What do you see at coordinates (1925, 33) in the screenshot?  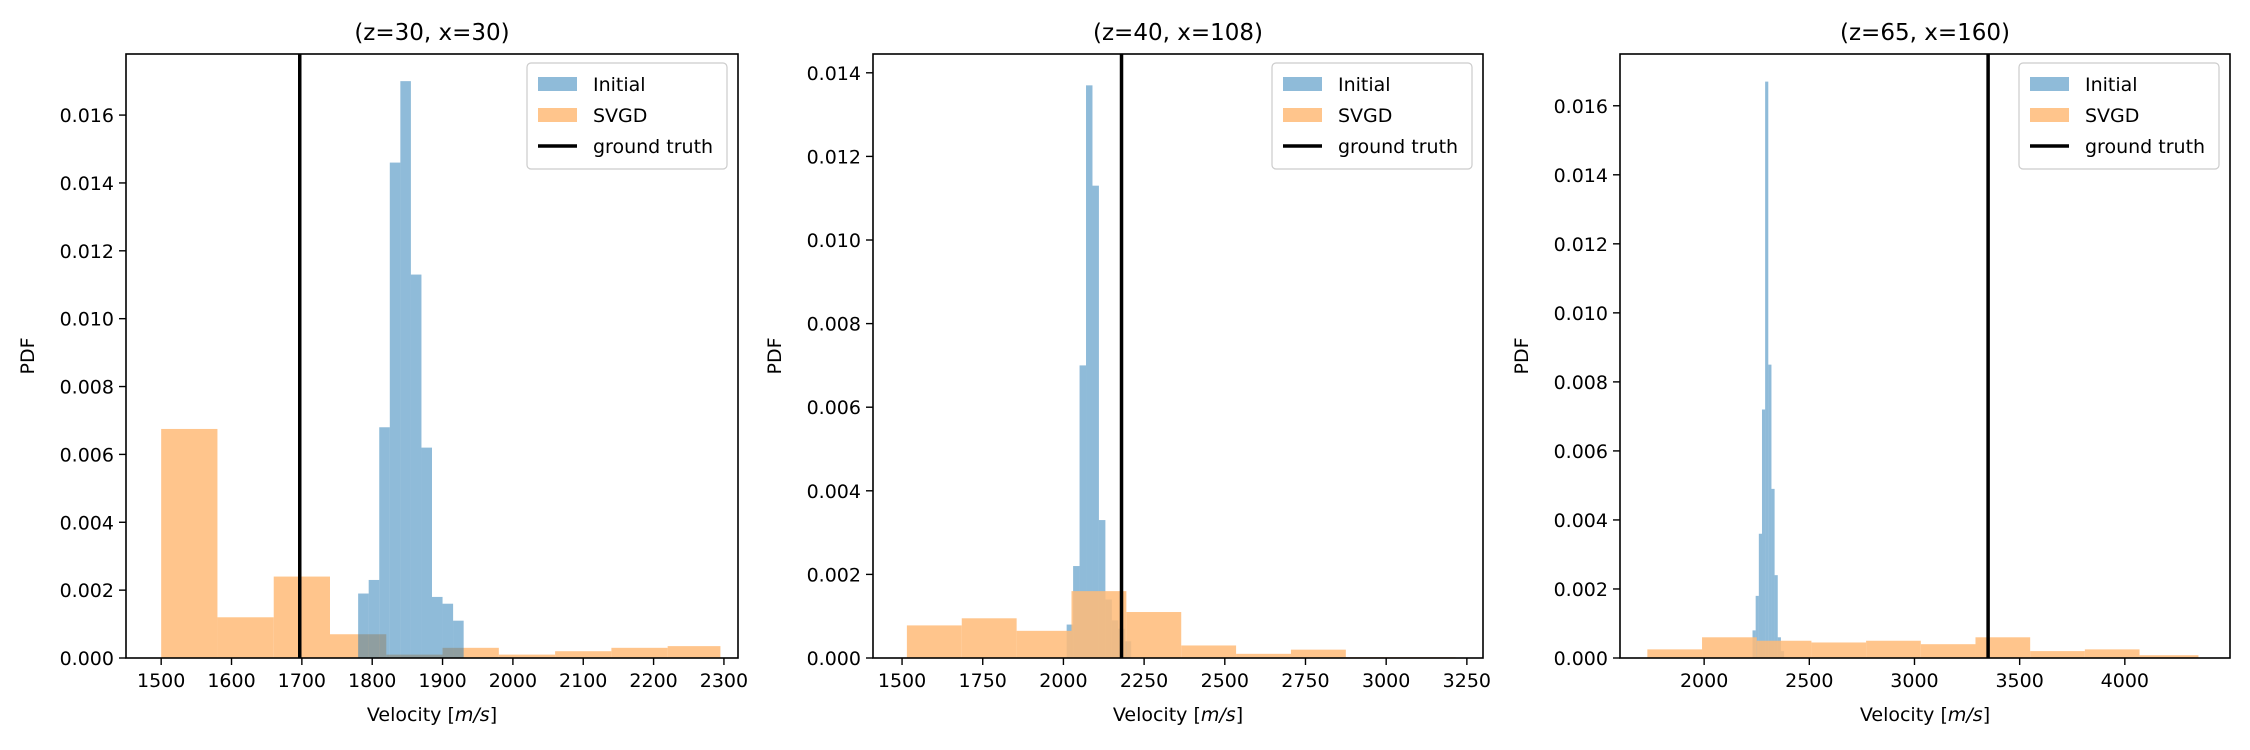 I see `chart-title: (z=65, x=160)` at bounding box center [1925, 33].